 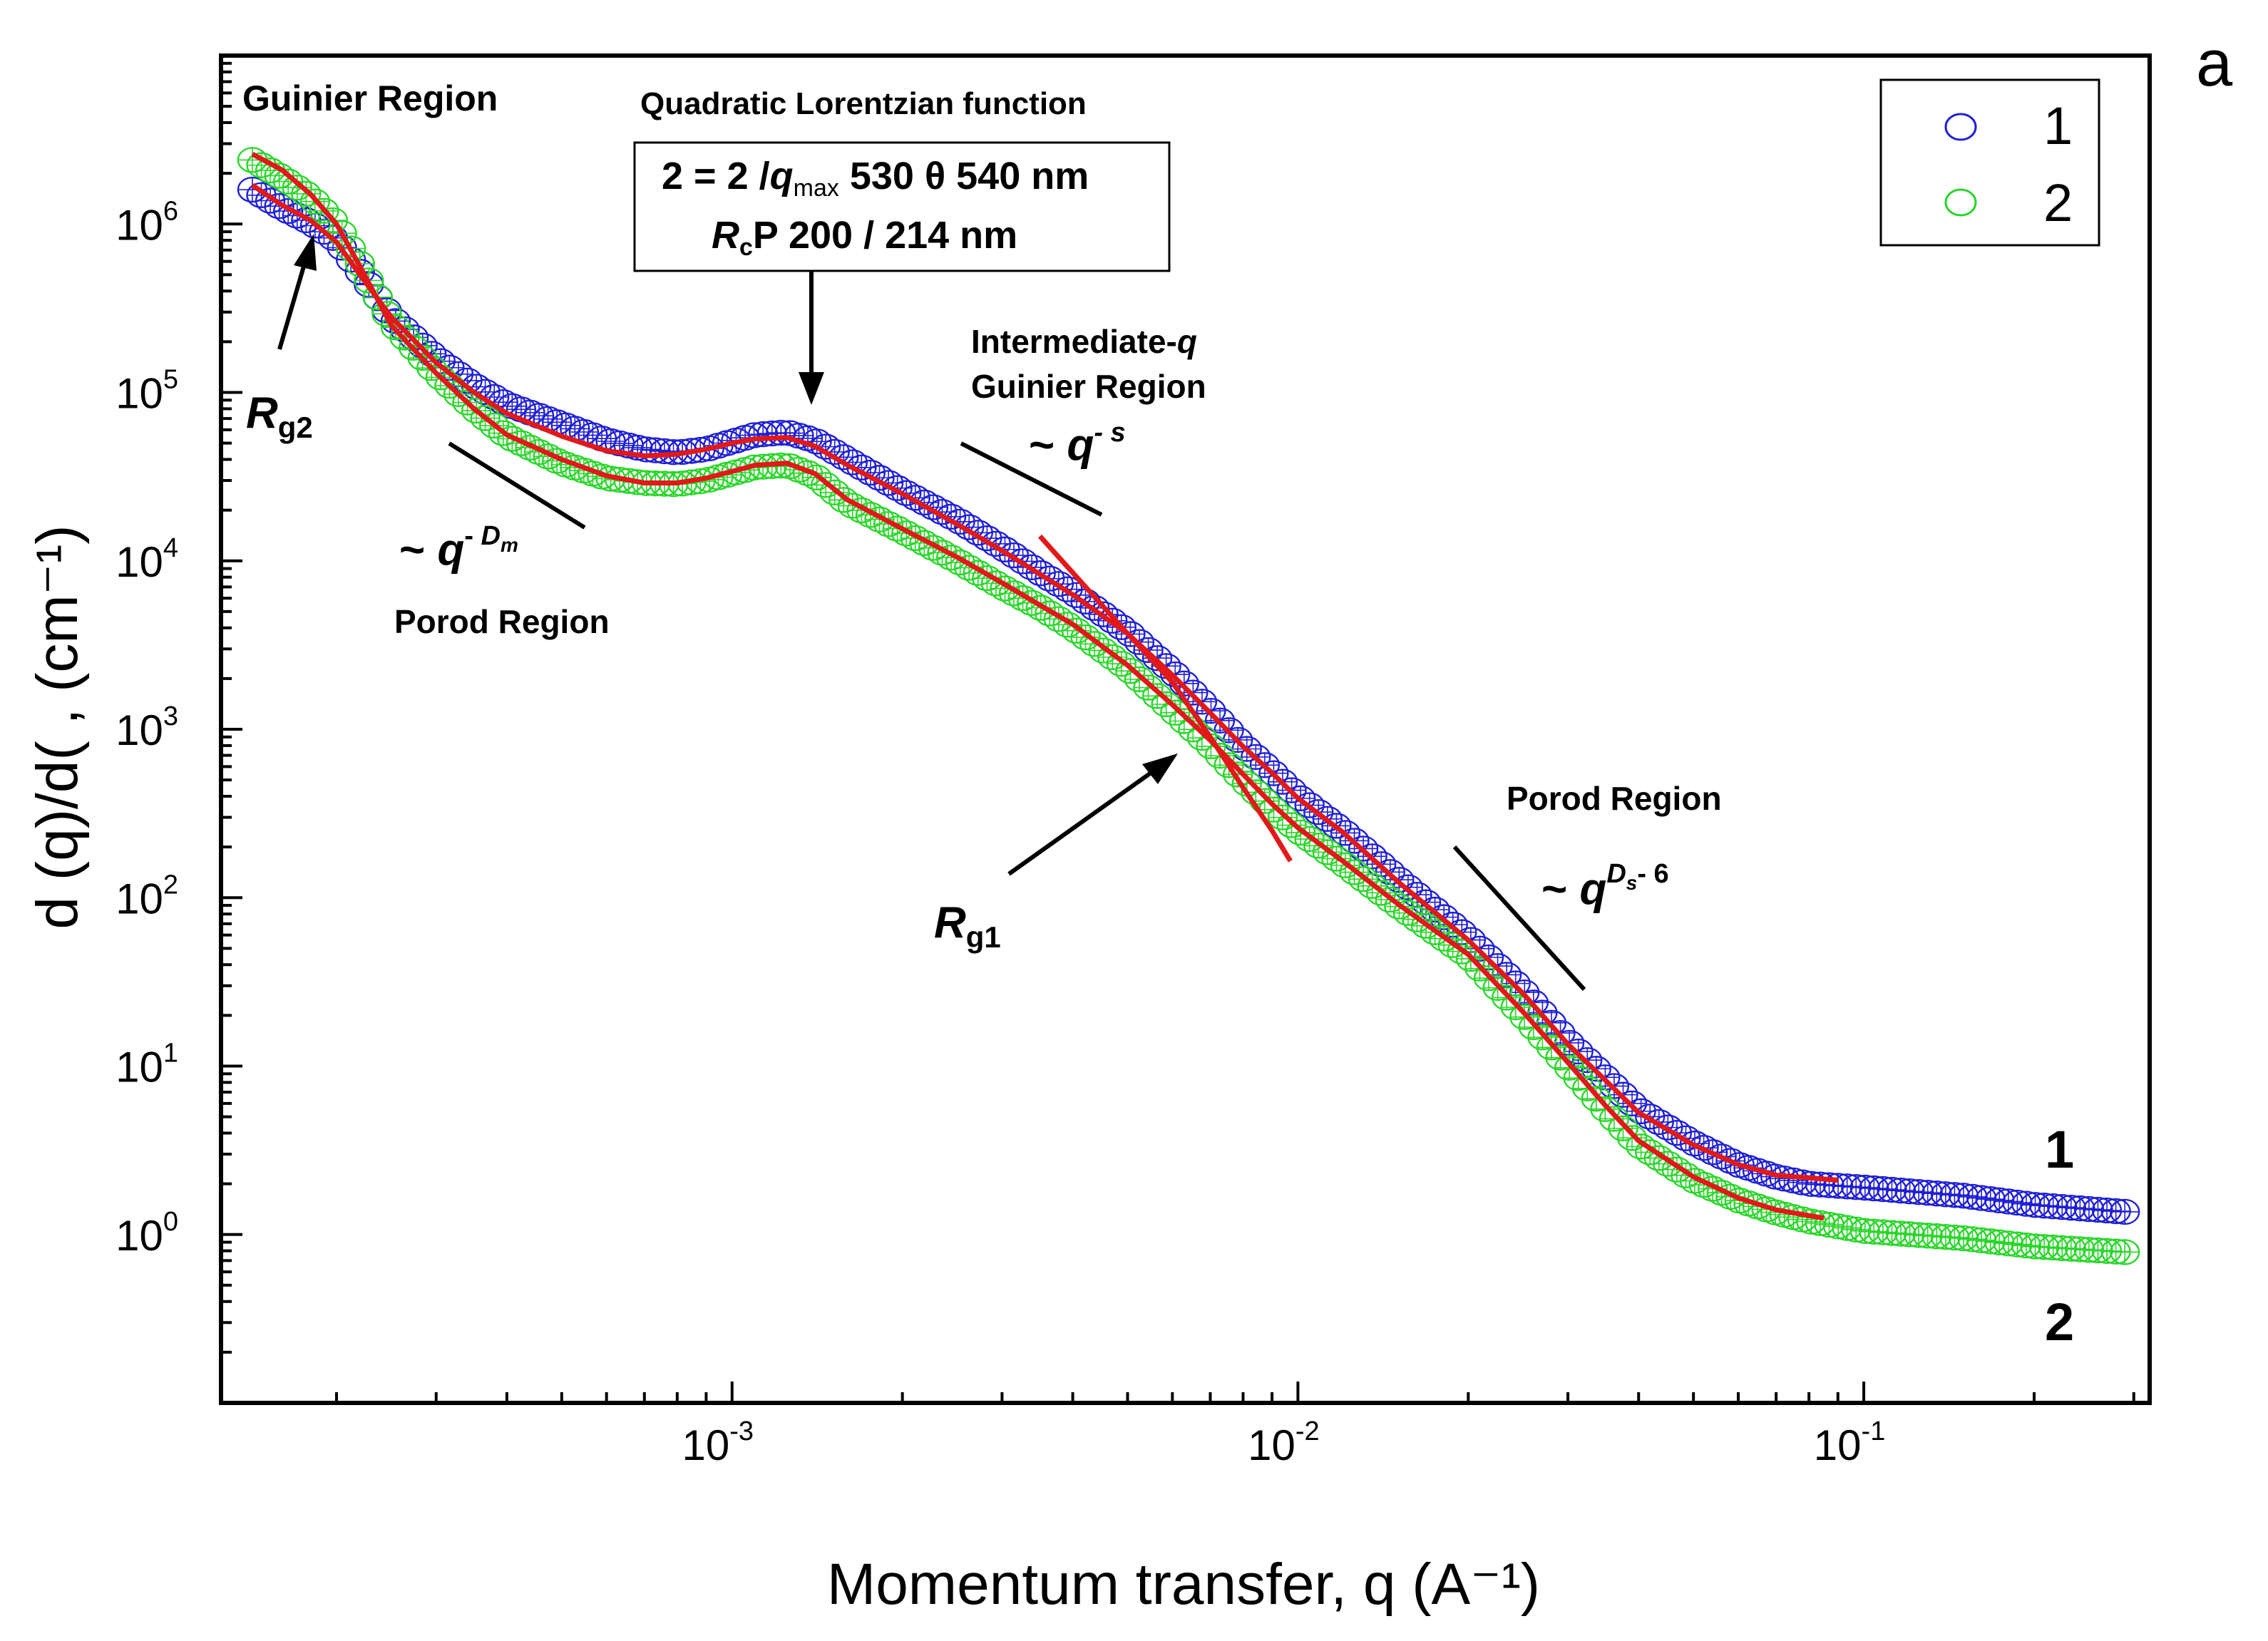 What do you see at coordinates (1519, 918) in the screenshot?
I see `porod-high-slope-line` at bounding box center [1519, 918].